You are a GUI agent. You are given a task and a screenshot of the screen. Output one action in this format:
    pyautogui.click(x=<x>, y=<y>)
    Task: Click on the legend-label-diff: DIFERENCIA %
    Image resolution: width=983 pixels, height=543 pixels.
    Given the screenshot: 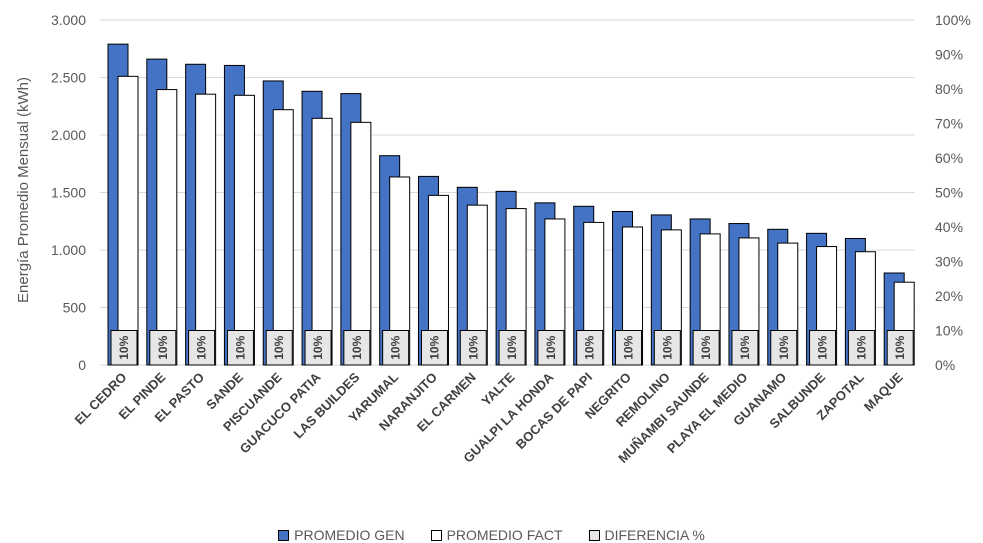 What is the action you would take?
    pyautogui.click(x=654, y=535)
    